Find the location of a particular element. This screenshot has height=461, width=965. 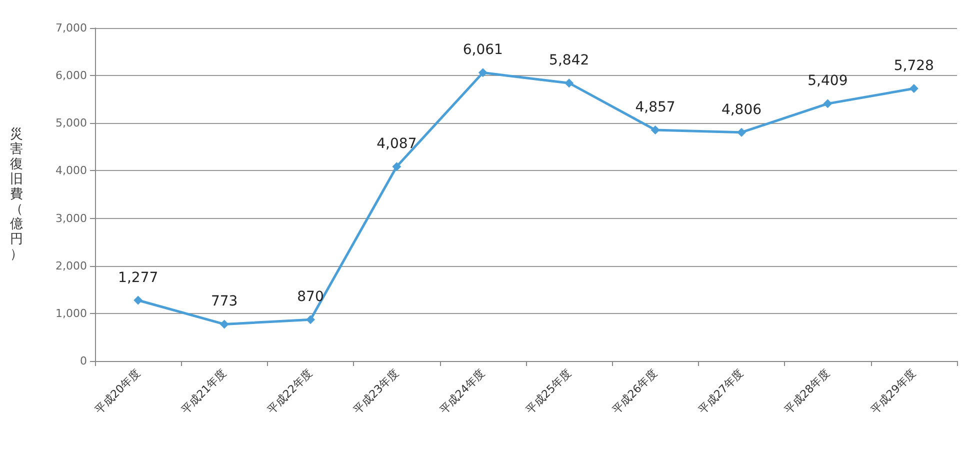

y-tick-label: 1,000 is located at coordinates (71, 313).